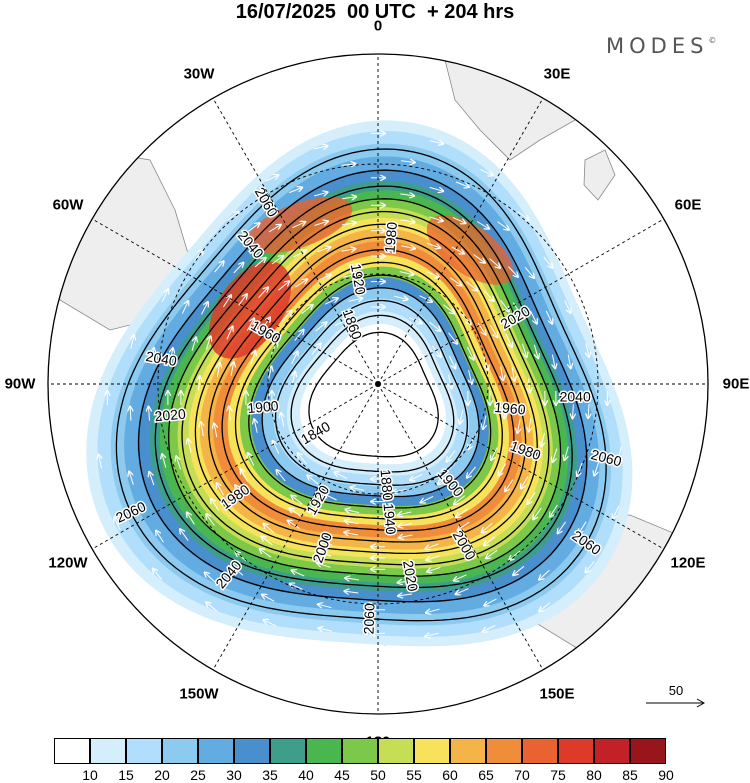  Describe the element at coordinates (486, 775) in the screenshot. I see `colorbar-tick-label: 65` at that location.